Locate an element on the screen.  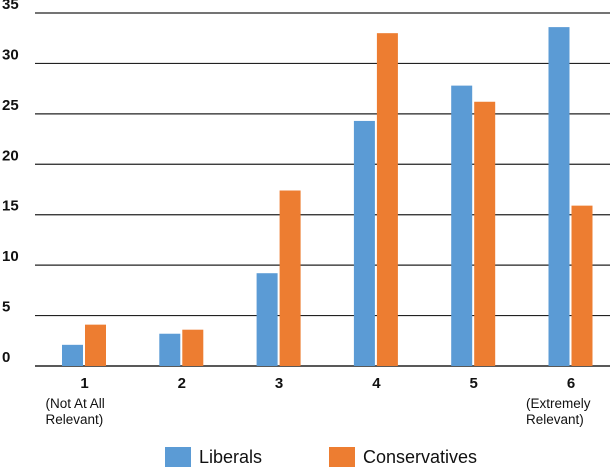
y-tick-label: 35 is located at coordinates (10, 6).